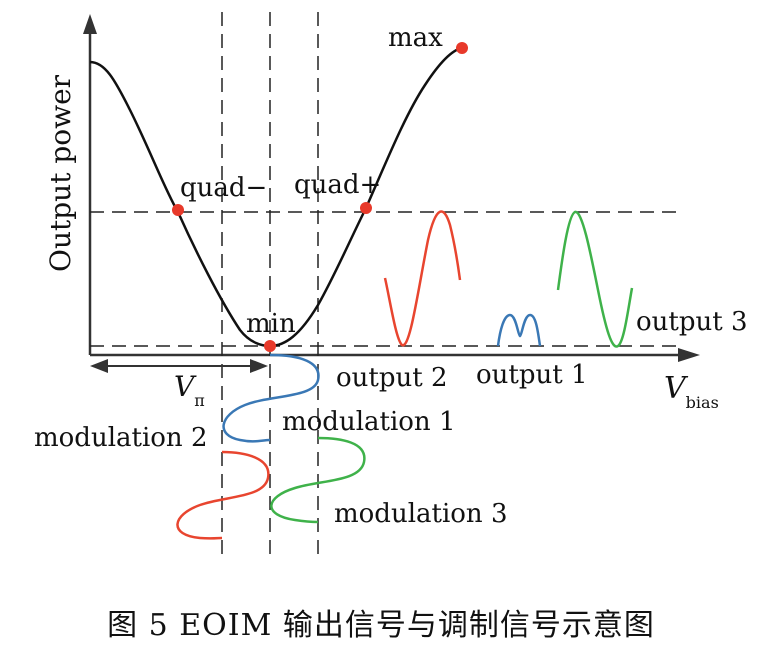 The width and height of the screenshot is (762, 647). Describe the element at coordinates (90, 24) in the screenshot. I see `y-axis-arrowhead` at that location.